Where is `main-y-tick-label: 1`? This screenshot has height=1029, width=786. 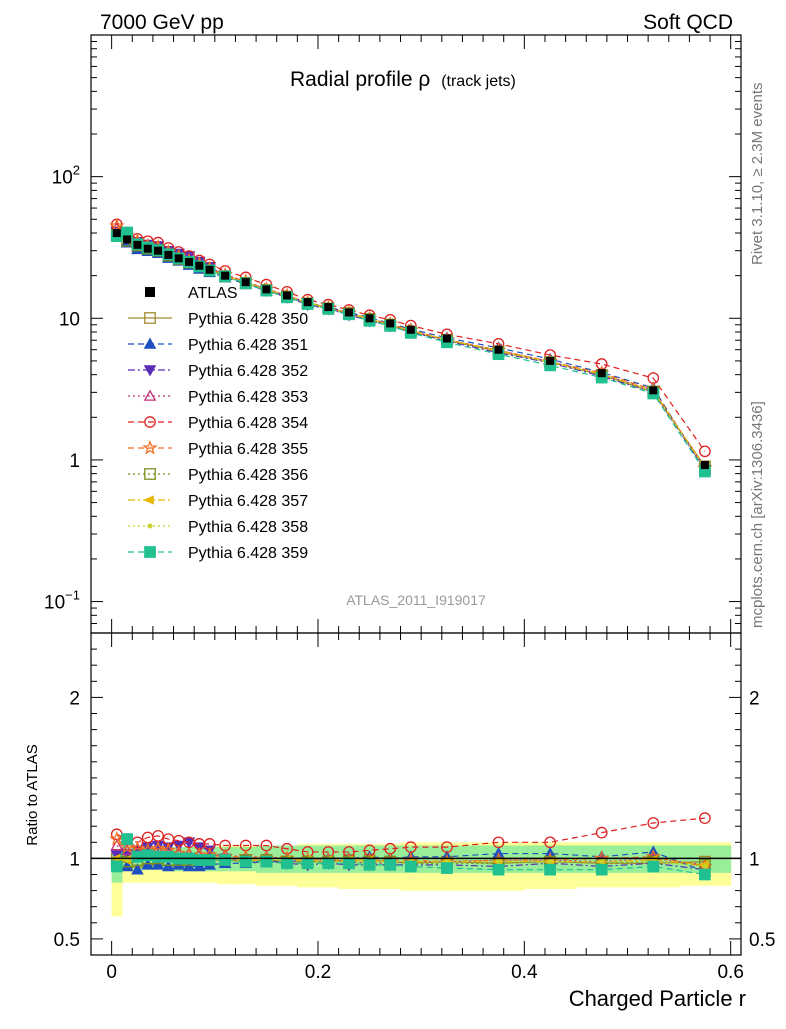
main-y-tick-label: 1 is located at coordinates (74, 461).